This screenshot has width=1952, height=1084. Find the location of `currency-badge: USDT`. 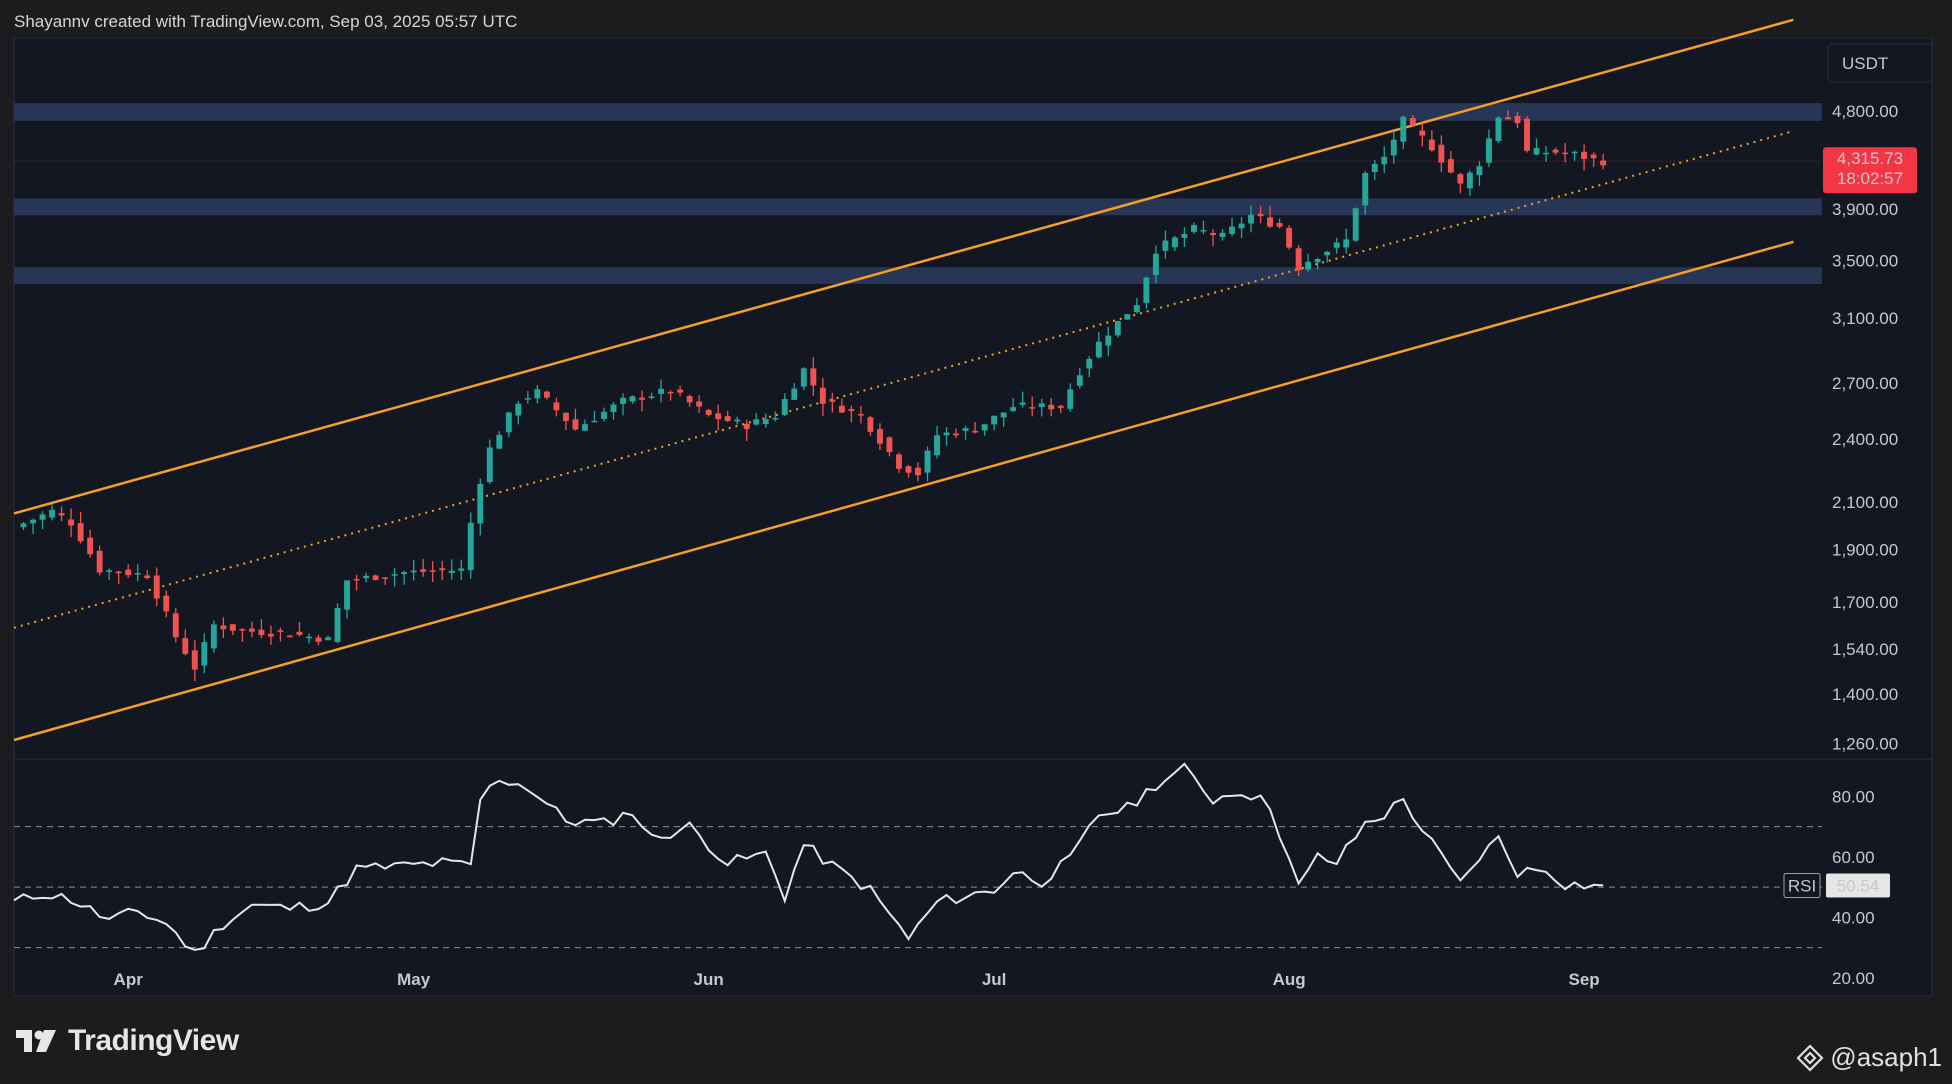

currency-badge: USDT is located at coordinates (1880, 63).